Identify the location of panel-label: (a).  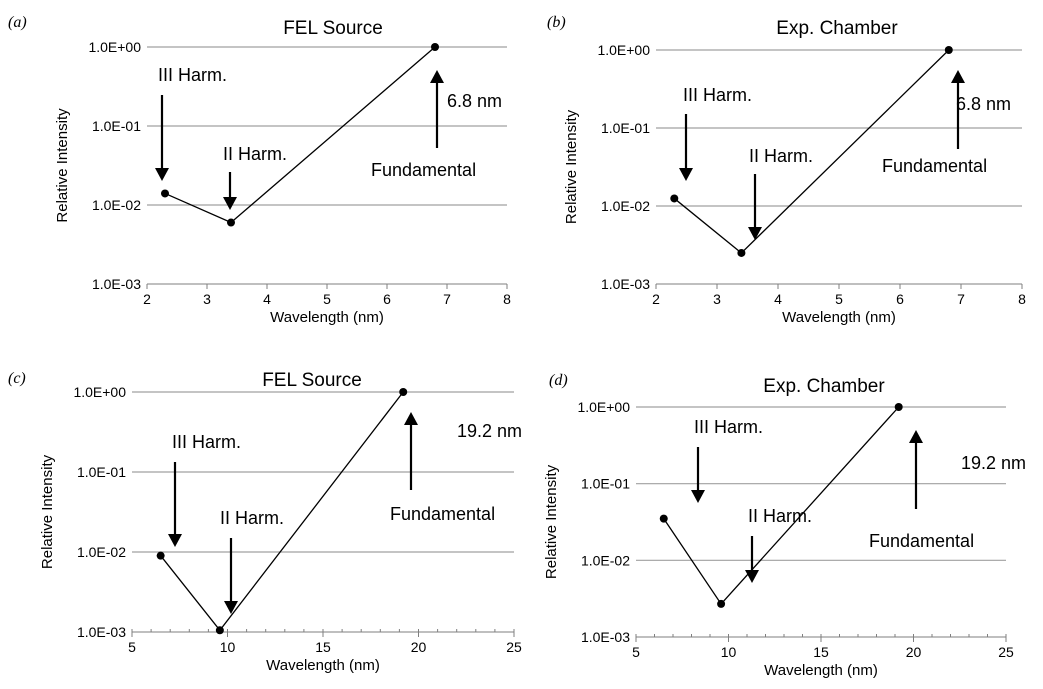
(17, 22).